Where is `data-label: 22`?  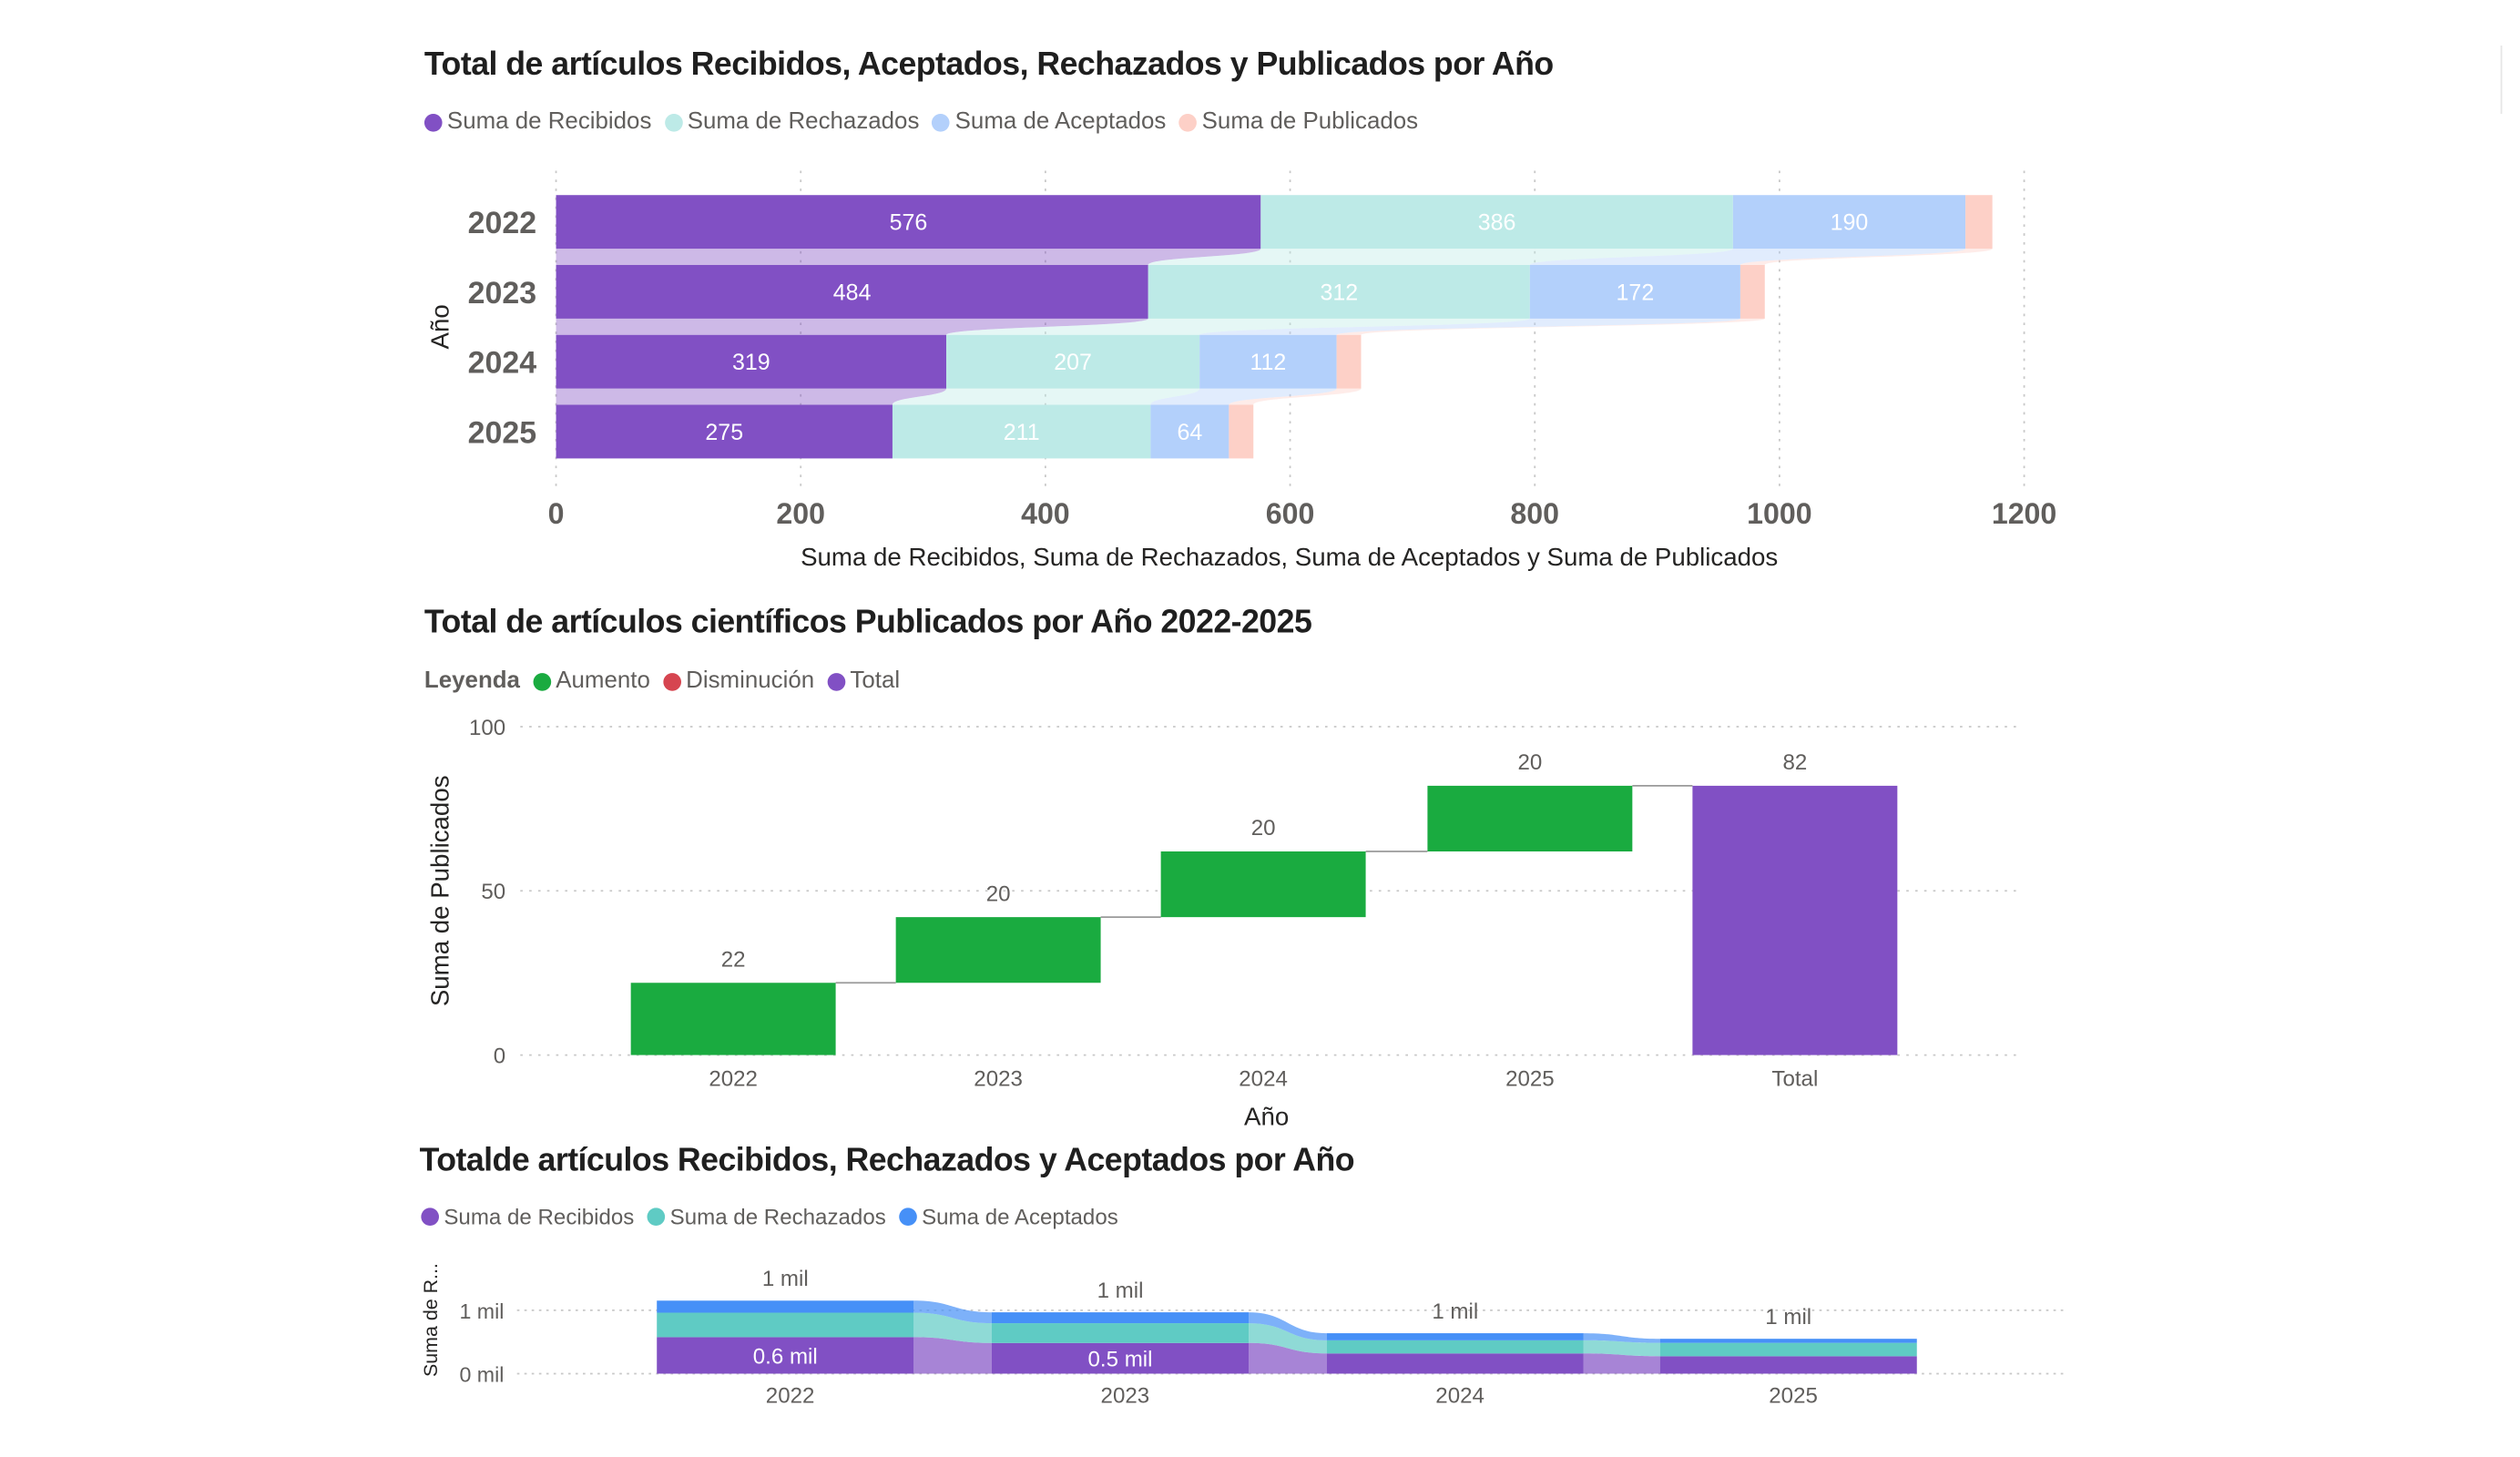 data-label: 22 is located at coordinates (733, 959).